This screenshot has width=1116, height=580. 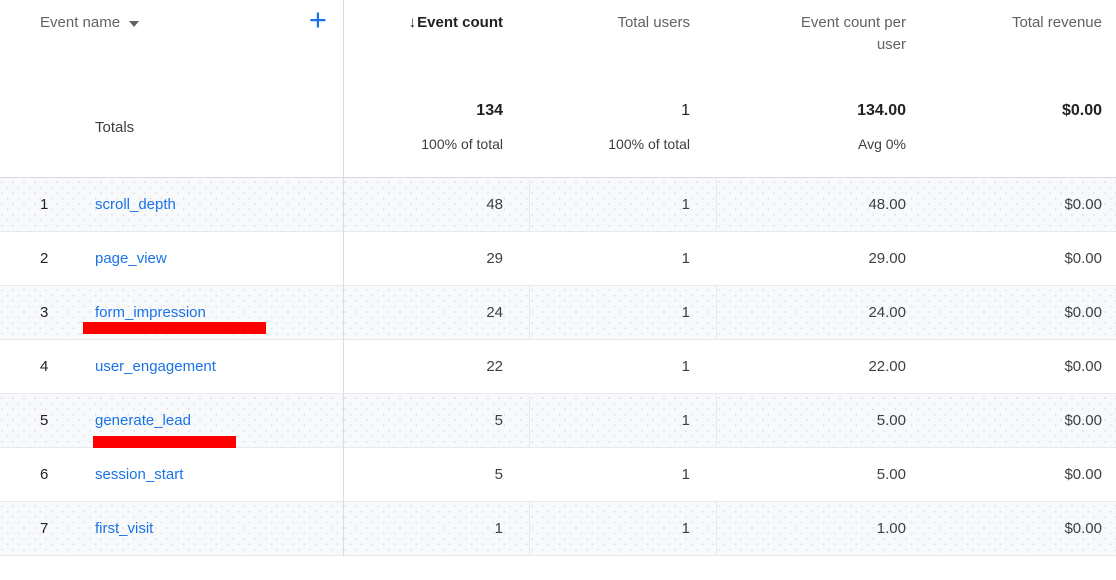 I want to click on column-header-event-count: ↓Event count, so click(x=436, y=39).